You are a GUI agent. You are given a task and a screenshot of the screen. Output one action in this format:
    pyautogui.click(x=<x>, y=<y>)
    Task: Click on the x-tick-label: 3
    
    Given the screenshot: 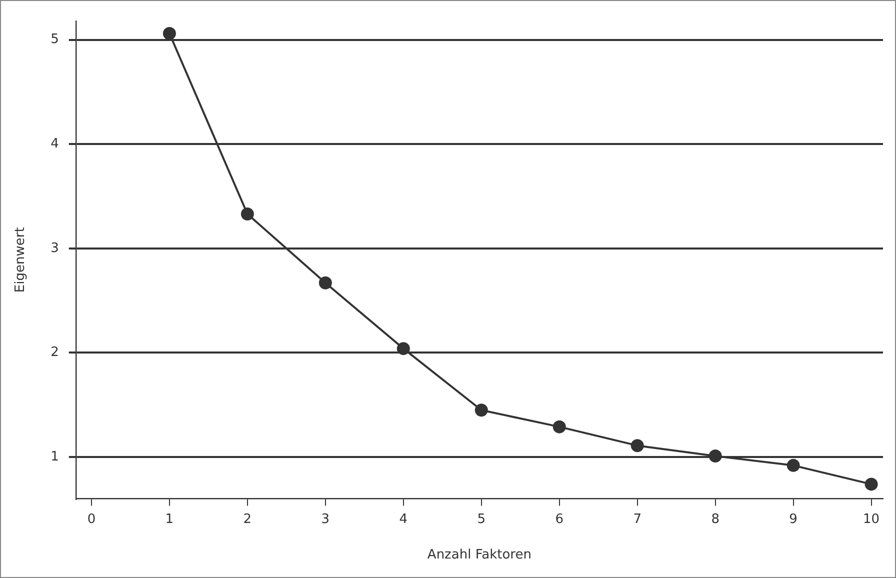 What is the action you would take?
    pyautogui.click(x=325, y=519)
    